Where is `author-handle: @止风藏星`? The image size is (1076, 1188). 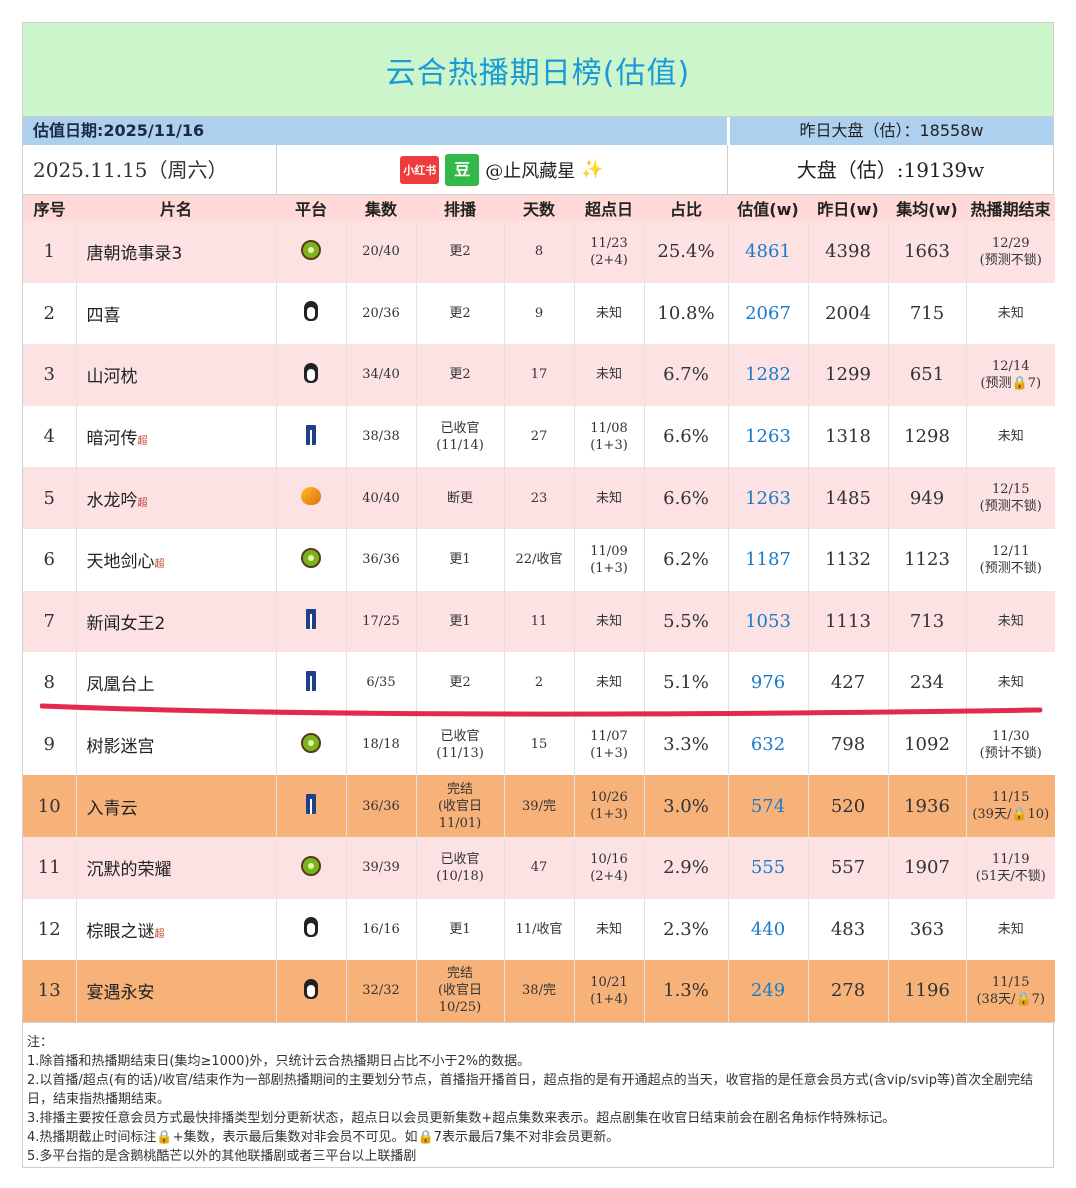 author-handle: @止风藏星 is located at coordinates (530, 171).